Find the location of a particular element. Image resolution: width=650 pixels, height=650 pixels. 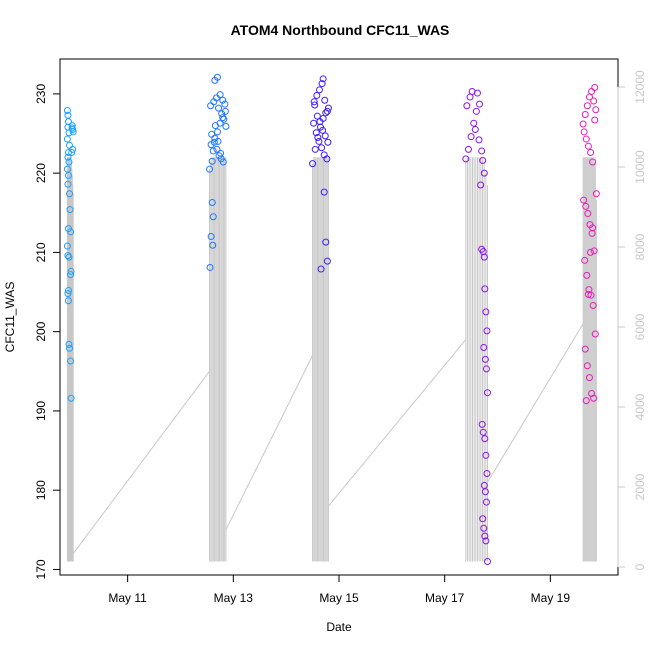

x-tick-label: May 13 is located at coordinates (234, 598).